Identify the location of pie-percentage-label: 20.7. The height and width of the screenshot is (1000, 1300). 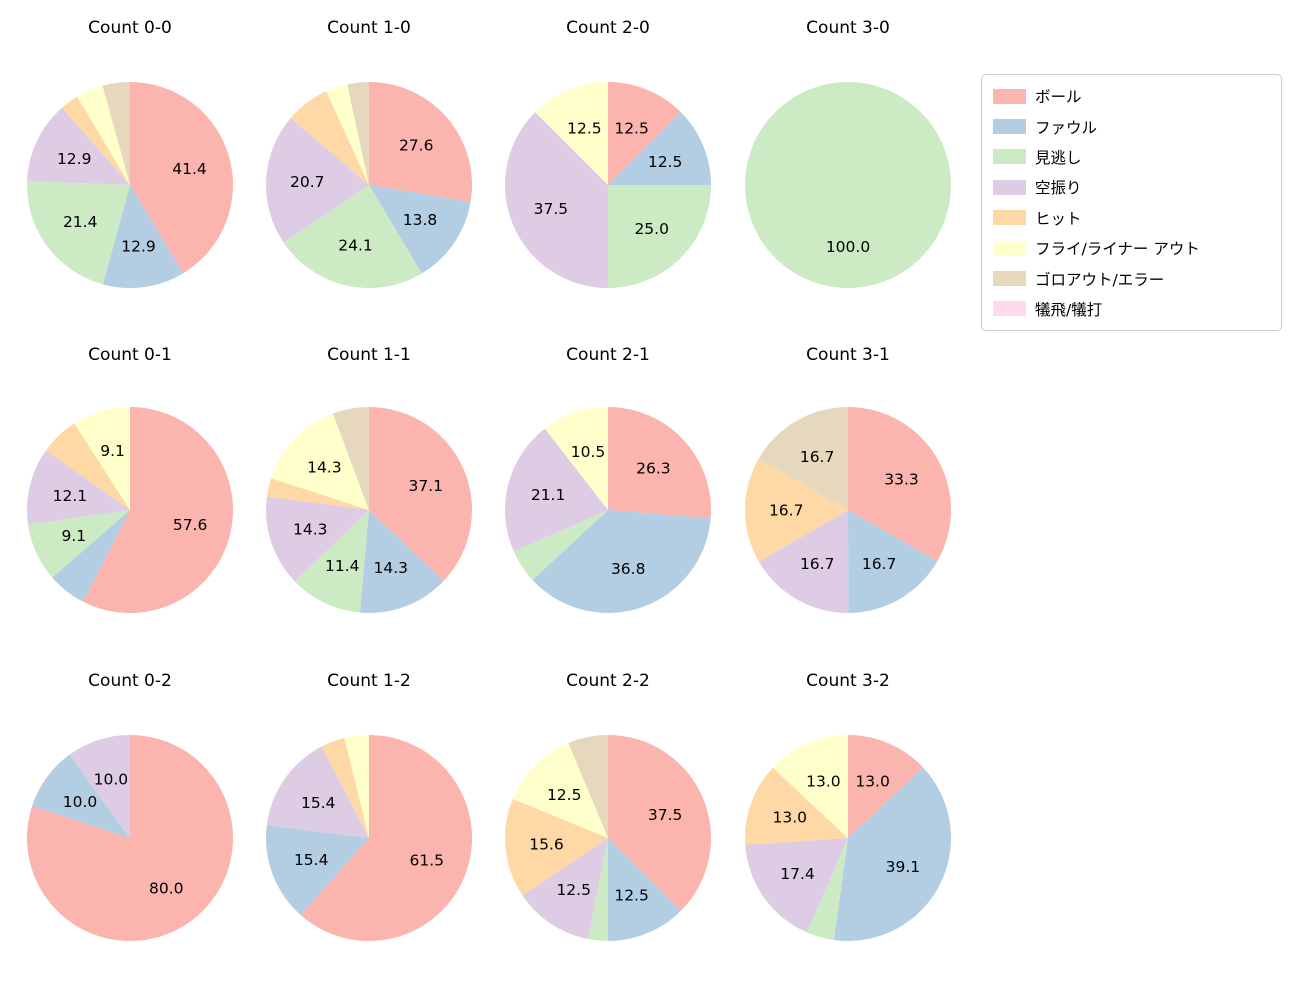
(307, 182).